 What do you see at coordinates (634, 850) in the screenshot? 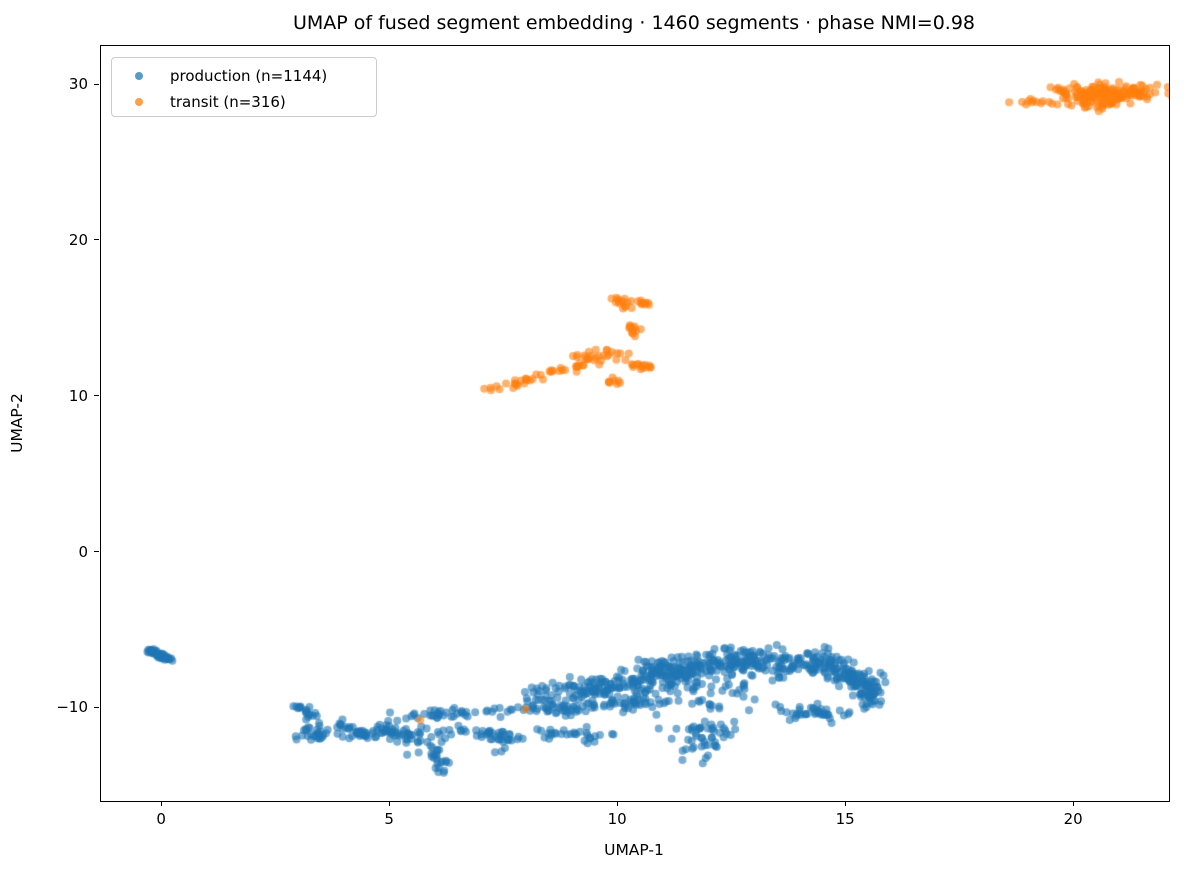
I see `x-axis-label: UMAP-1` at bounding box center [634, 850].